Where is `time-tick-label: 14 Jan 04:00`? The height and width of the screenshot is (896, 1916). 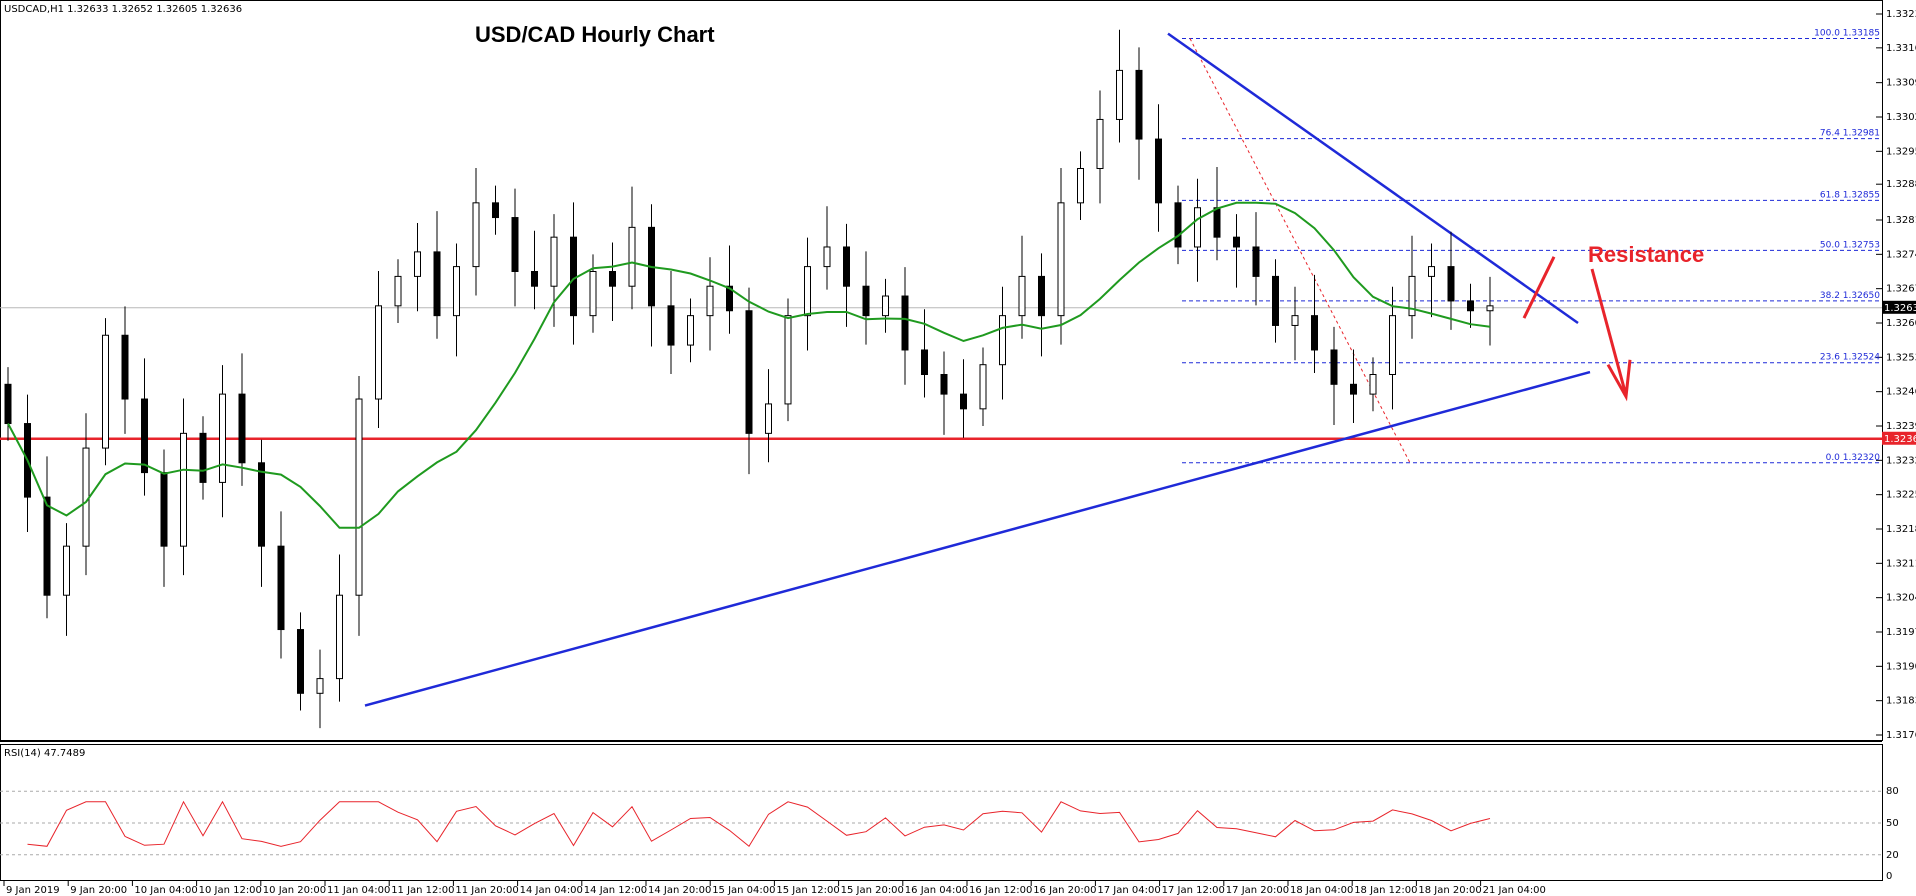 time-tick-label: 14 Jan 04:00 is located at coordinates (551, 890).